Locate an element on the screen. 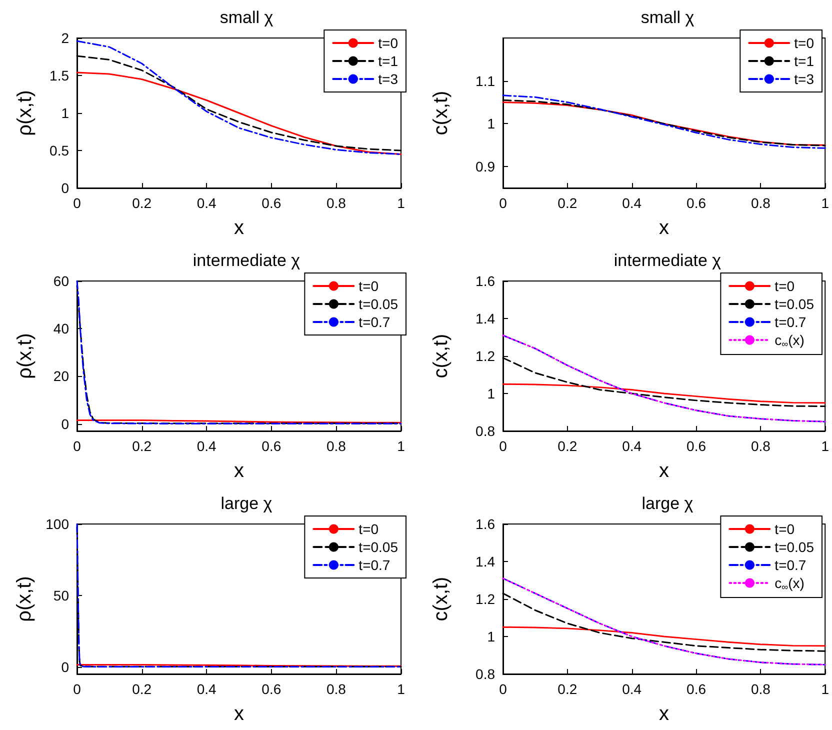 This screenshot has width=832, height=730. y-tick-label: 0.9 is located at coordinates (486, 166).